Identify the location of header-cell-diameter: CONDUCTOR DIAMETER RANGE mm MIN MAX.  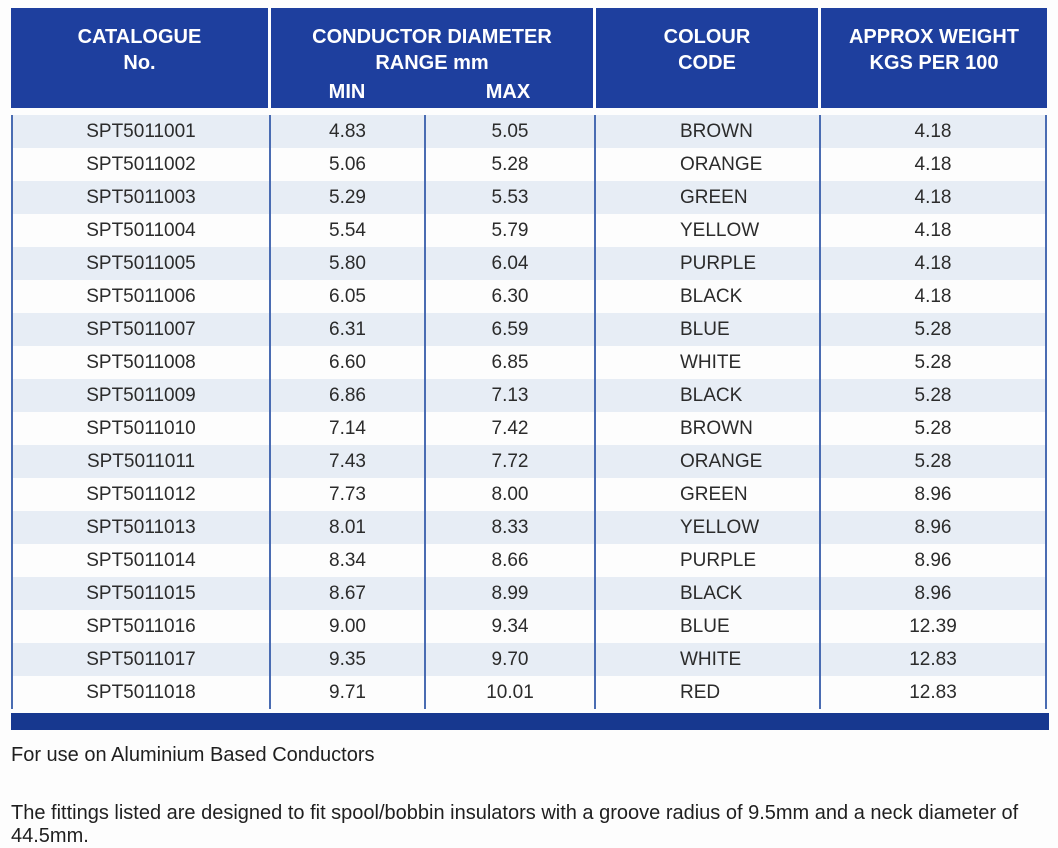
(433, 58).